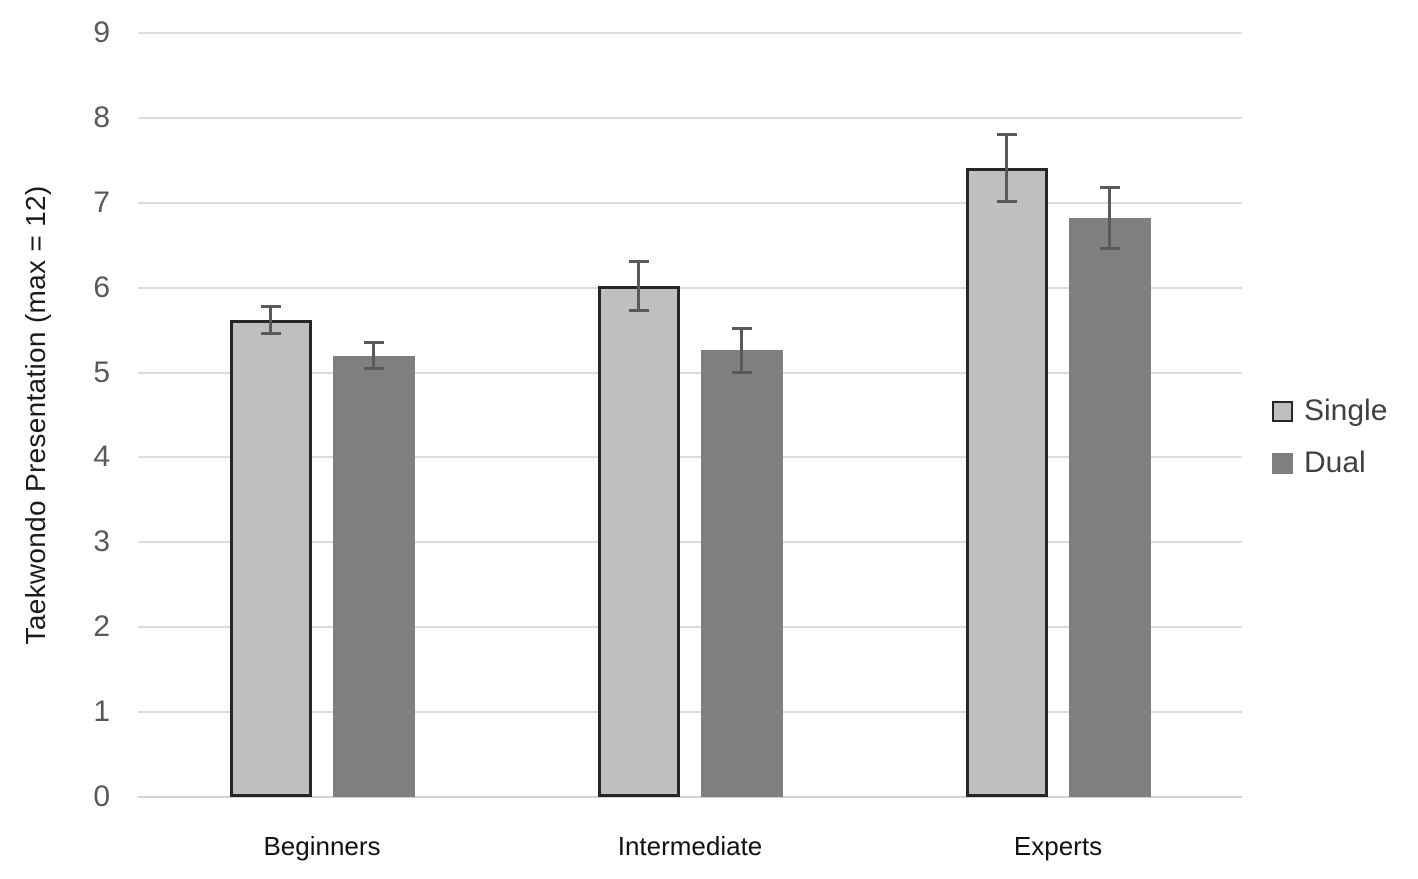 This screenshot has height=879, width=1418. What do you see at coordinates (741, 350) in the screenshot?
I see `error-bar-dual-intermediate` at bounding box center [741, 350].